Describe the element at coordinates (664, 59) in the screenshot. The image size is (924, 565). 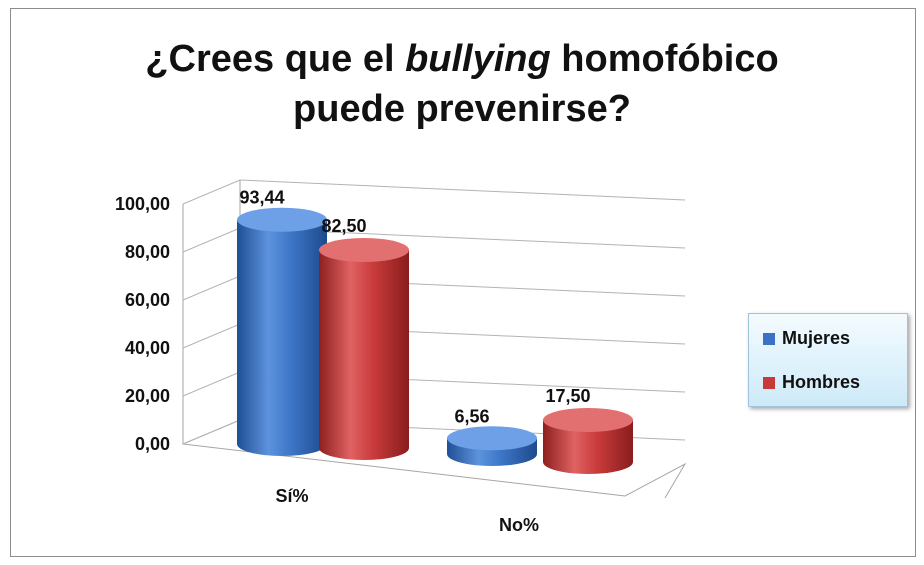
I see `title-part-3: homofóbico` at that location.